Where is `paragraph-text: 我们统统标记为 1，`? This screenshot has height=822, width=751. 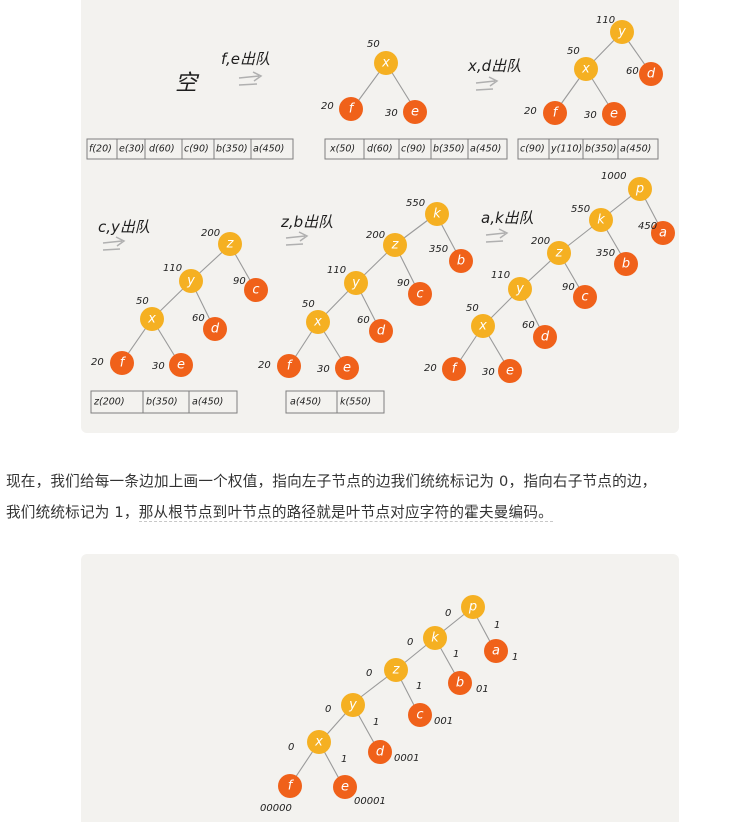 paragraph-text: 我们统统标记为 1， is located at coordinates (72, 512).